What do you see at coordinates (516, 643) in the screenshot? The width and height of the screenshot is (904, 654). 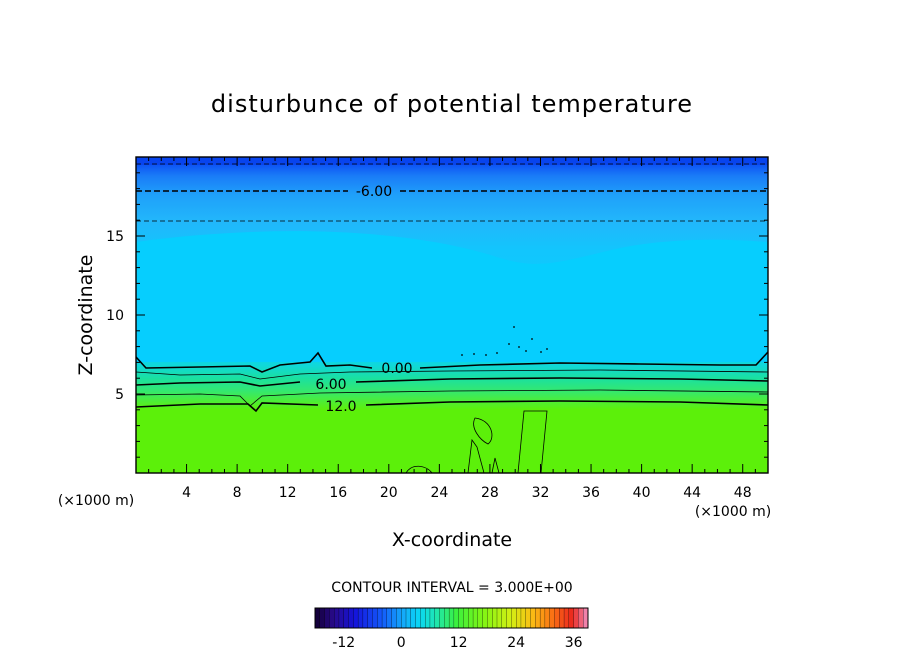 I see `colorbar-tick-label: 24` at bounding box center [516, 643].